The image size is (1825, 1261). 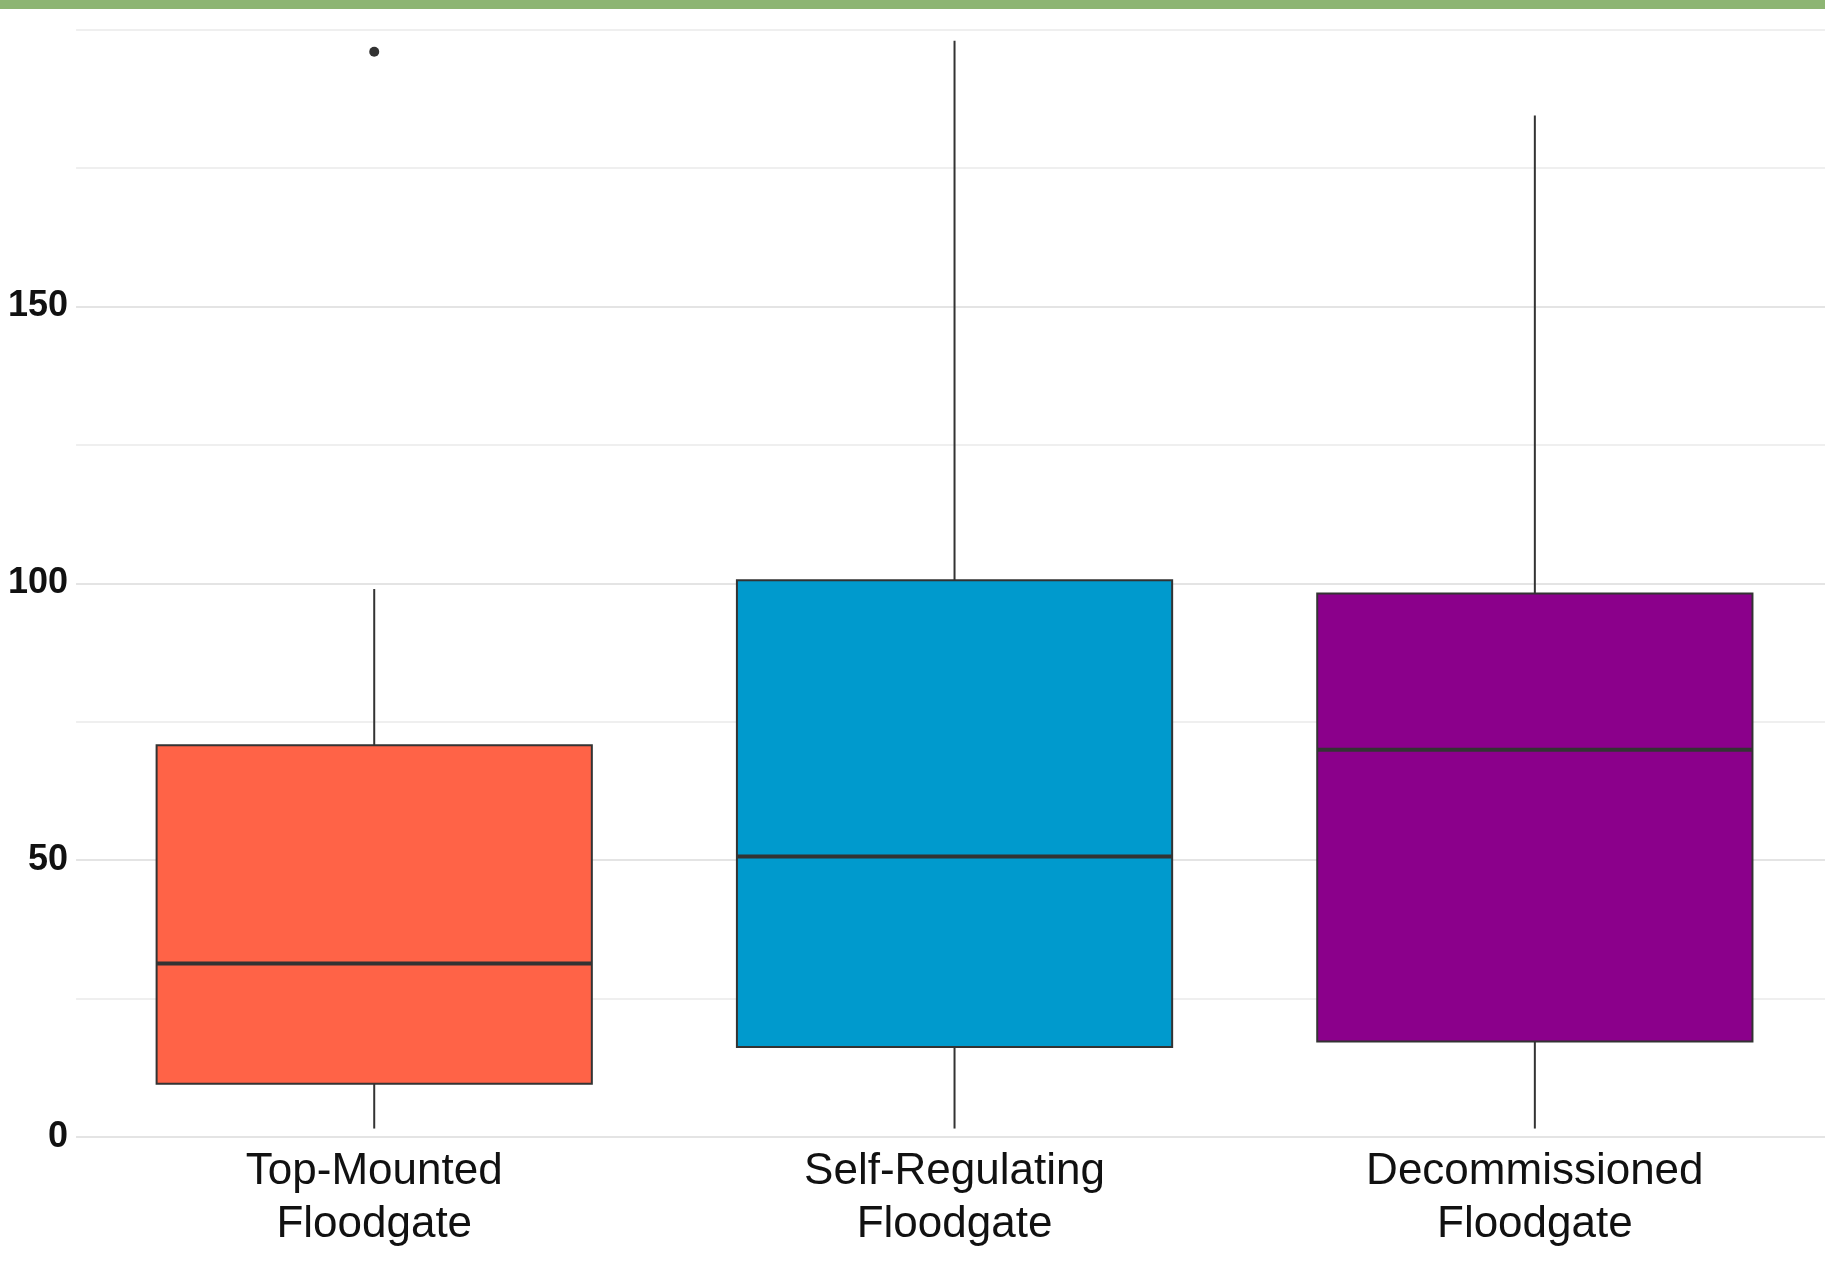 What do you see at coordinates (954, 1194) in the screenshot?
I see `x-tick-label: Self-Regulating Floodgate` at bounding box center [954, 1194].